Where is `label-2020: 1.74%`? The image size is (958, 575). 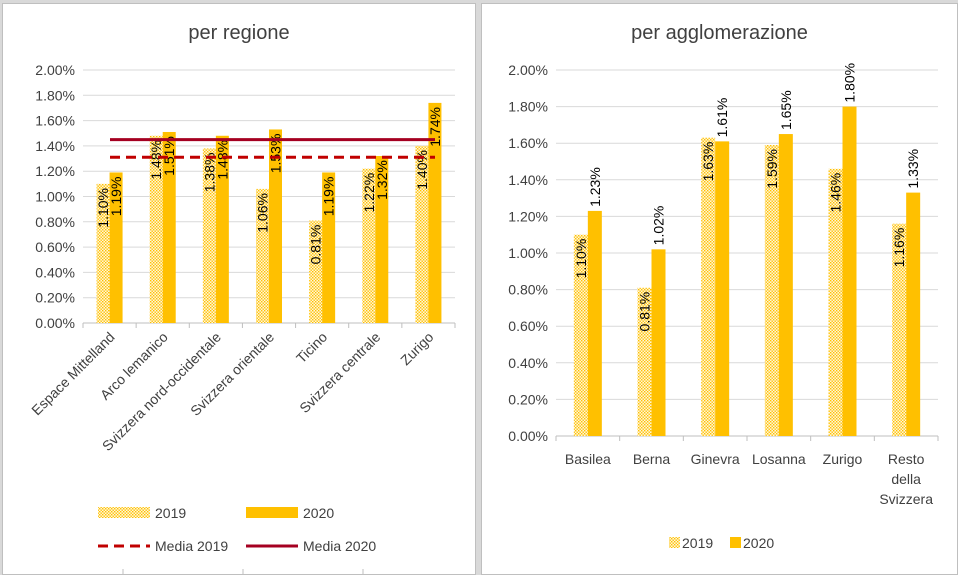
label-2020: 1.74% is located at coordinates (435, 127).